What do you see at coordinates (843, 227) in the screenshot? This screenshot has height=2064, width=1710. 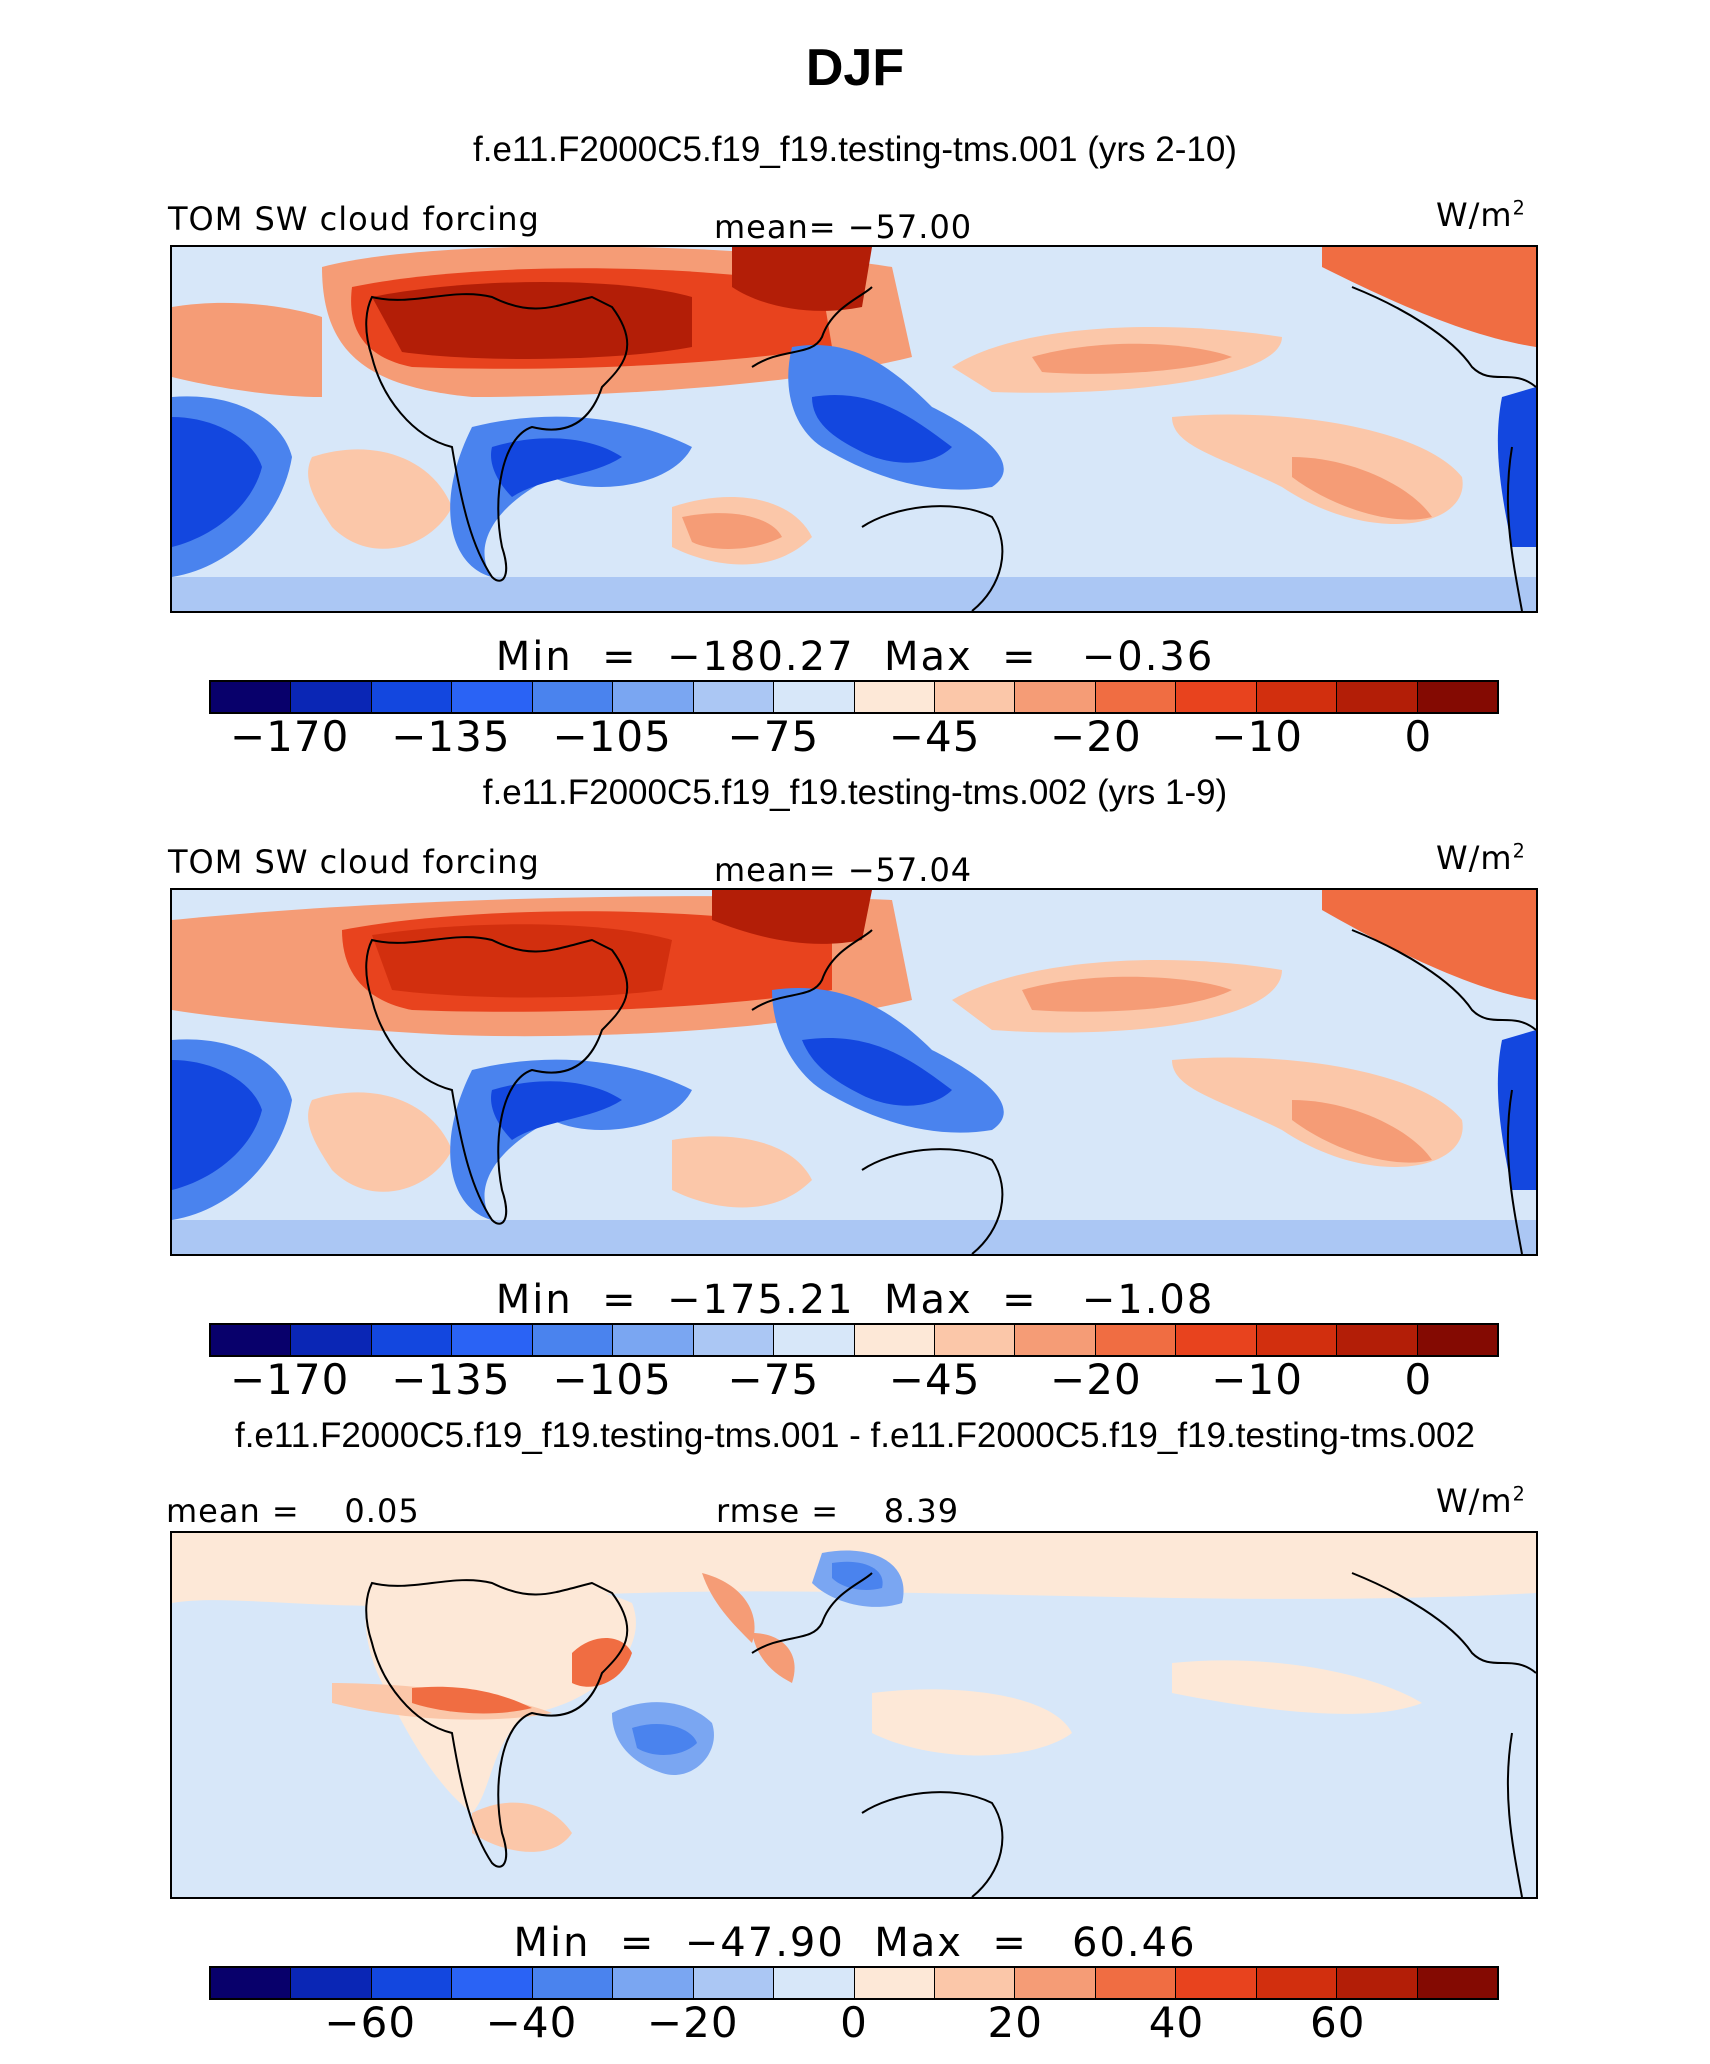 I see `panel-1-mean-label: mean= −57.00` at bounding box center [843, 227].